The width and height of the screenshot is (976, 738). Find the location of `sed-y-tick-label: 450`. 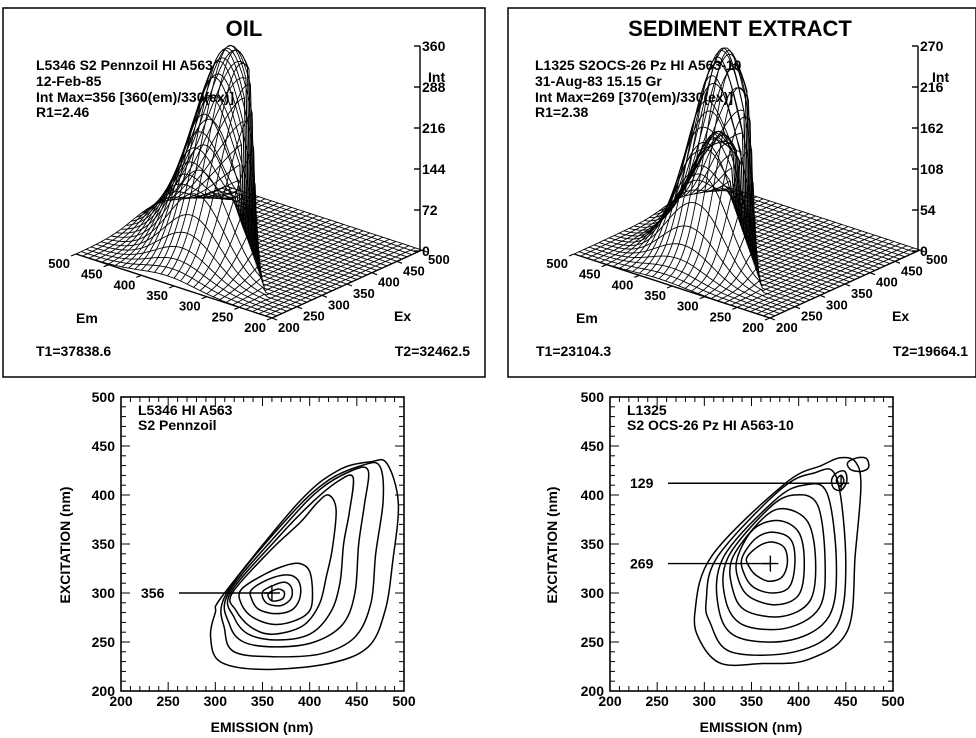

sed-y-tick-label: 450 is located at coordinates (593, 446).